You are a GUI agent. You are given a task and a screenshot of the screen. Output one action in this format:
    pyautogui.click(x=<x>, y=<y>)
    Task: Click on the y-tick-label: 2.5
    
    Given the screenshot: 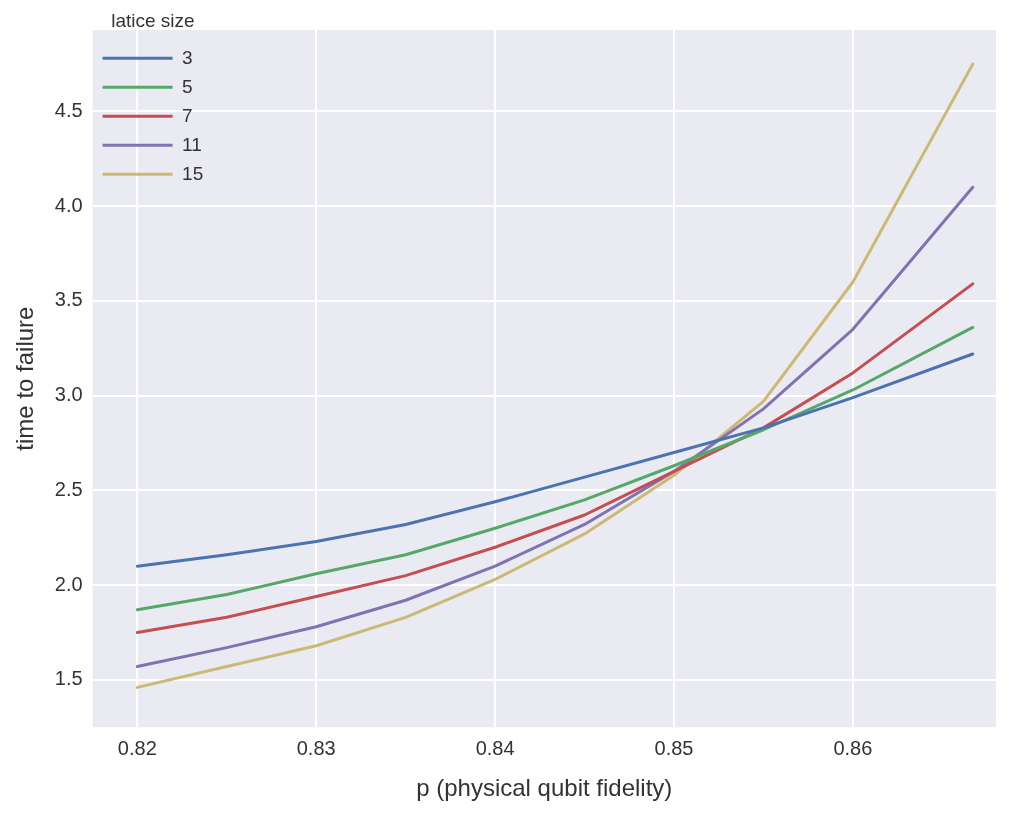 What is the action you would take?
    pyautogui.click(x=68, y=488)
    